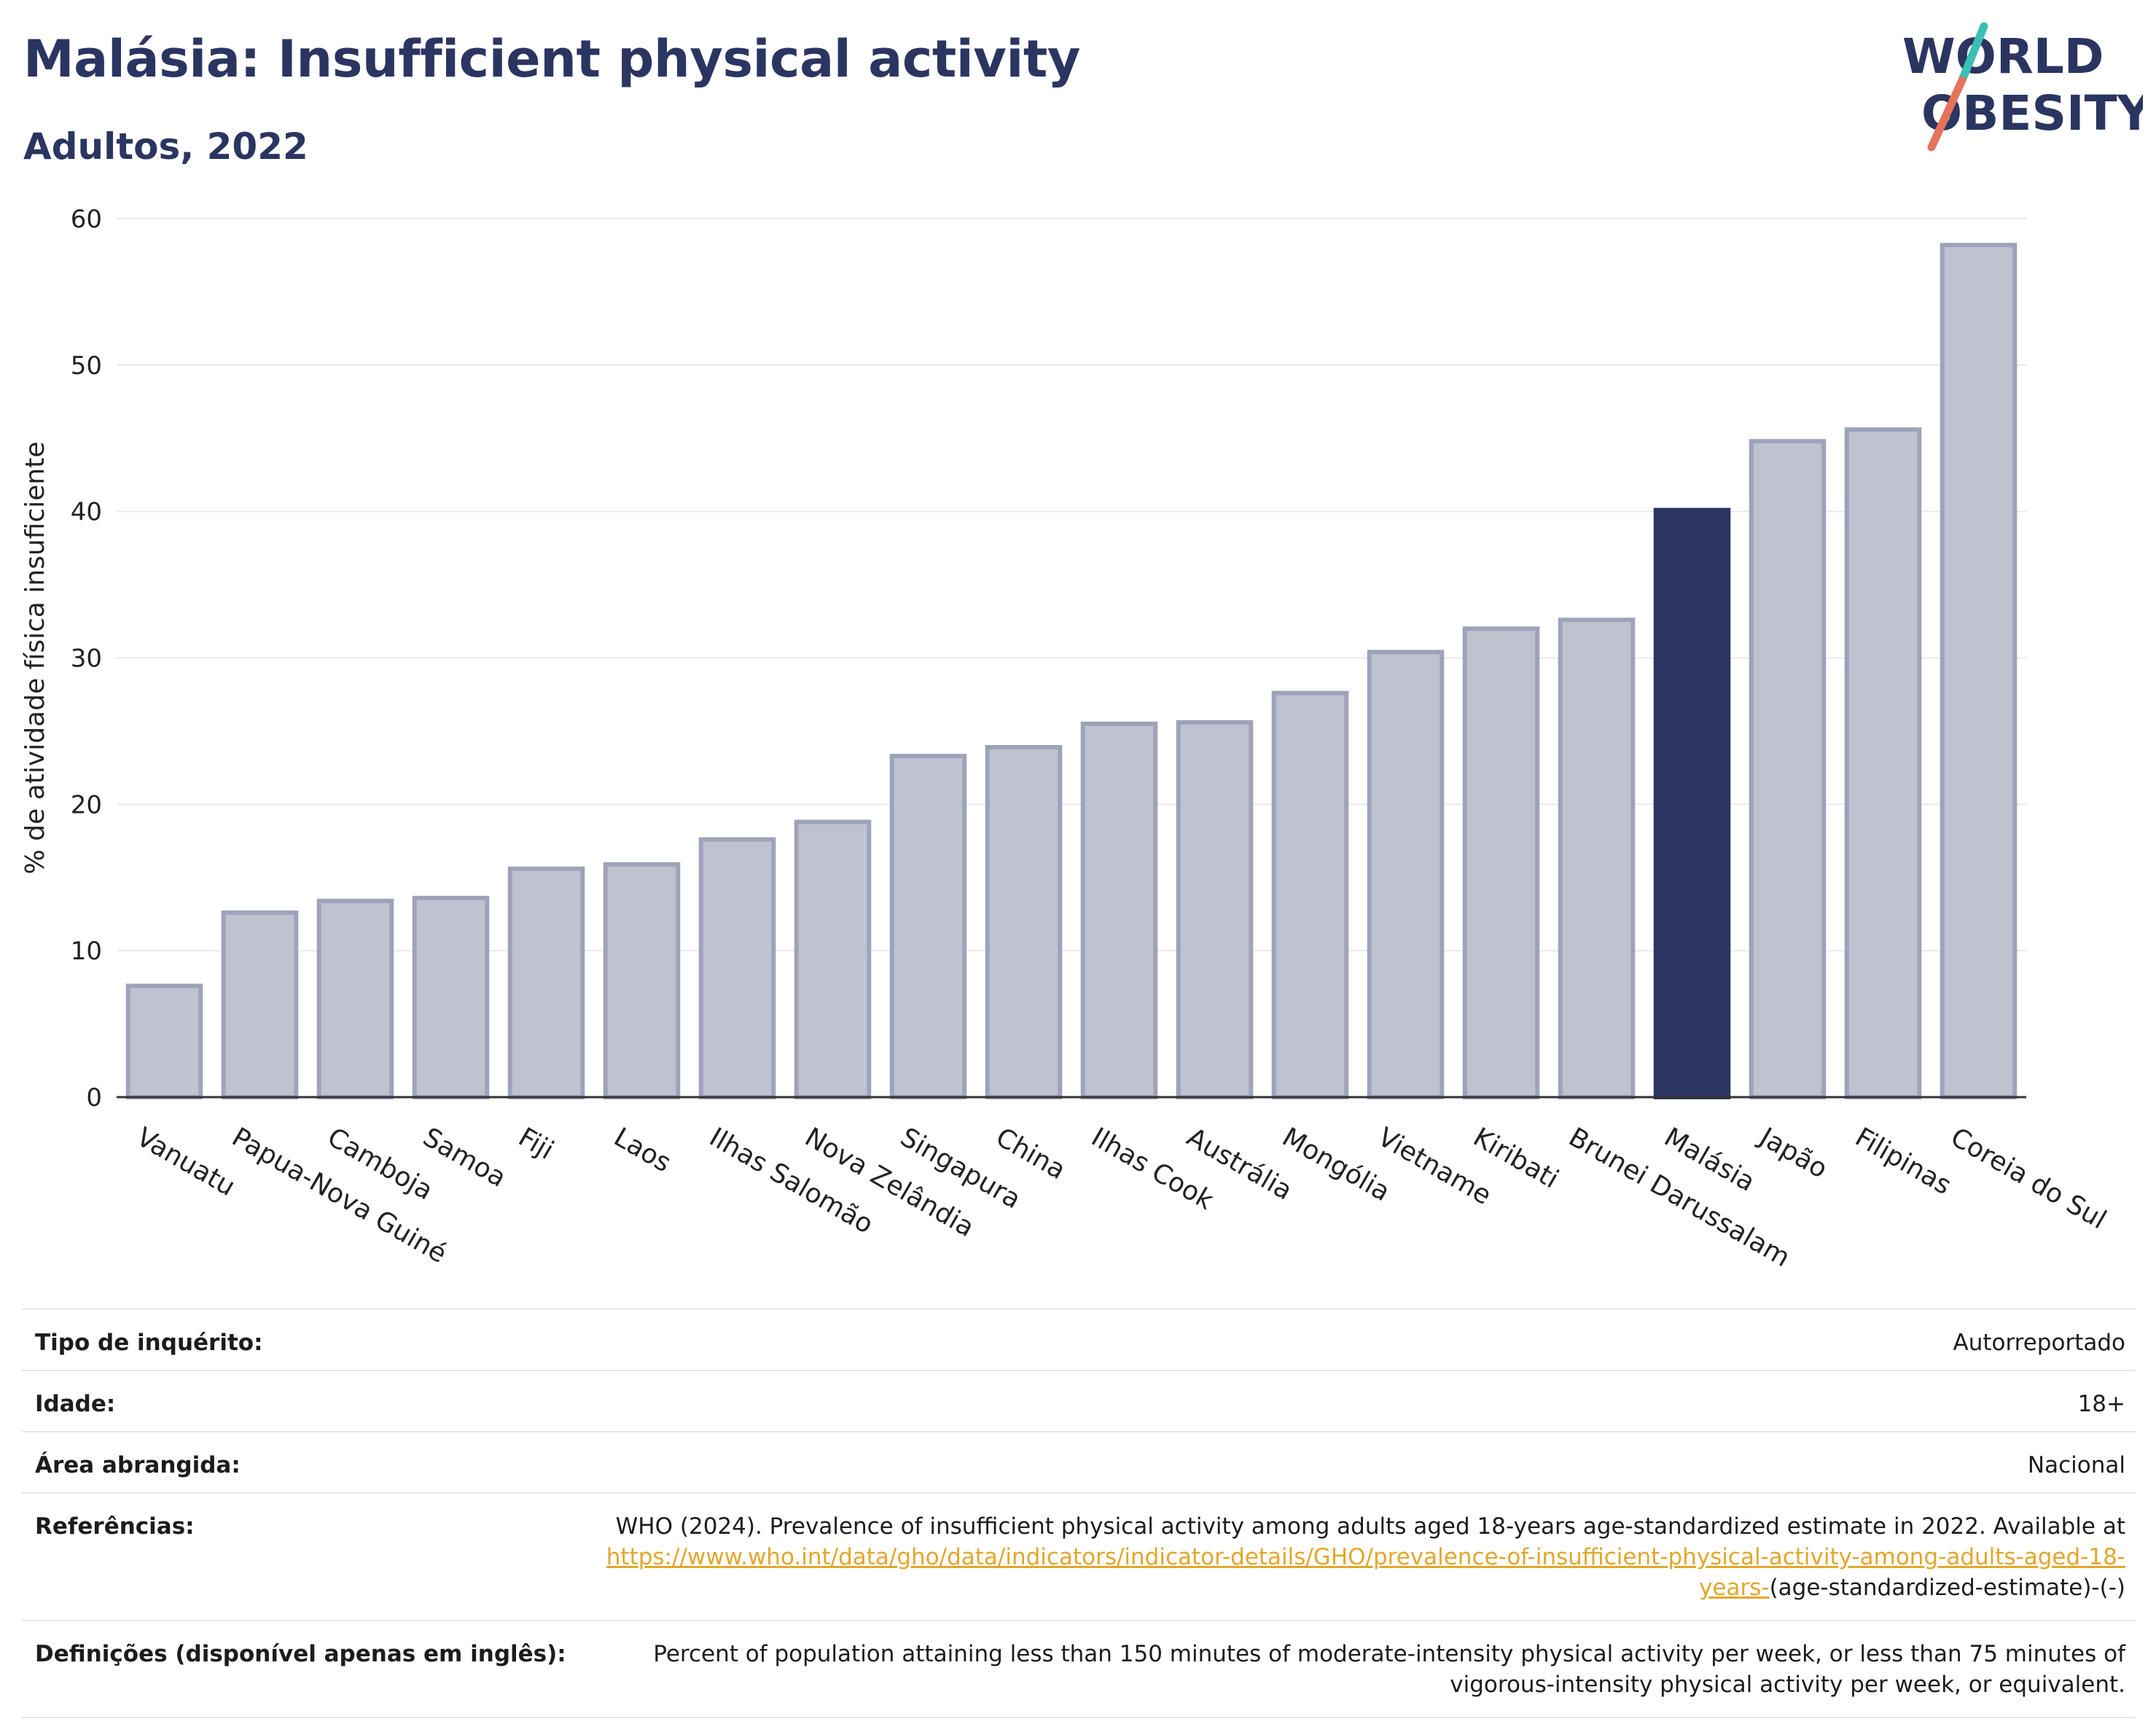 Image resolution: width=2156 pixels, height=1735 pixels. Describe the element at coordinates (890, 1182) in the screenshot. I see `x-tick-label: Nova Zelândia` at that location.